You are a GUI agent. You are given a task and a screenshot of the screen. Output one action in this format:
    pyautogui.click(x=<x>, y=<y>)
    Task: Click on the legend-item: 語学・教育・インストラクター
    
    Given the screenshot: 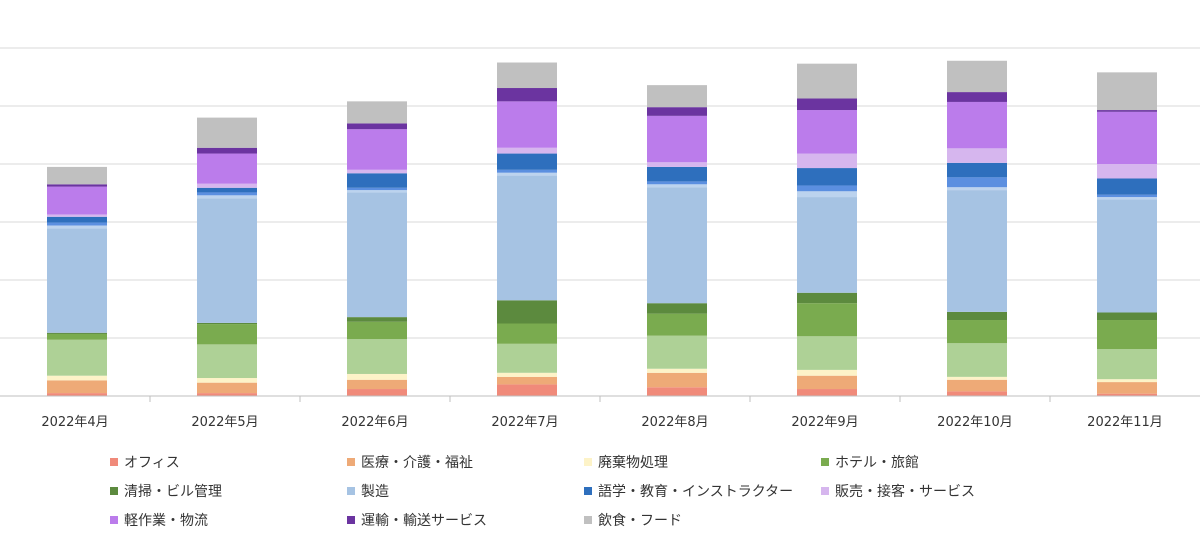 What is the action you would take?
    pyautogui.click(x=688, y=492)
    